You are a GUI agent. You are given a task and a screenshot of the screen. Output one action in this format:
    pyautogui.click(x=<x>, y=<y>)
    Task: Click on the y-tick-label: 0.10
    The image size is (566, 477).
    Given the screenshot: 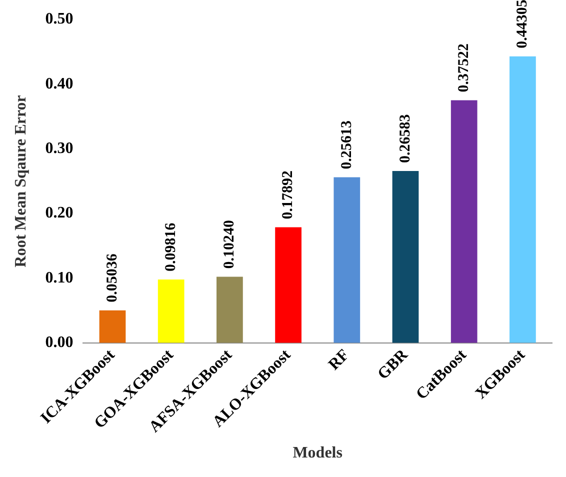 What is the action you would take?
    pyautogui.click(x=59, y=277)
    